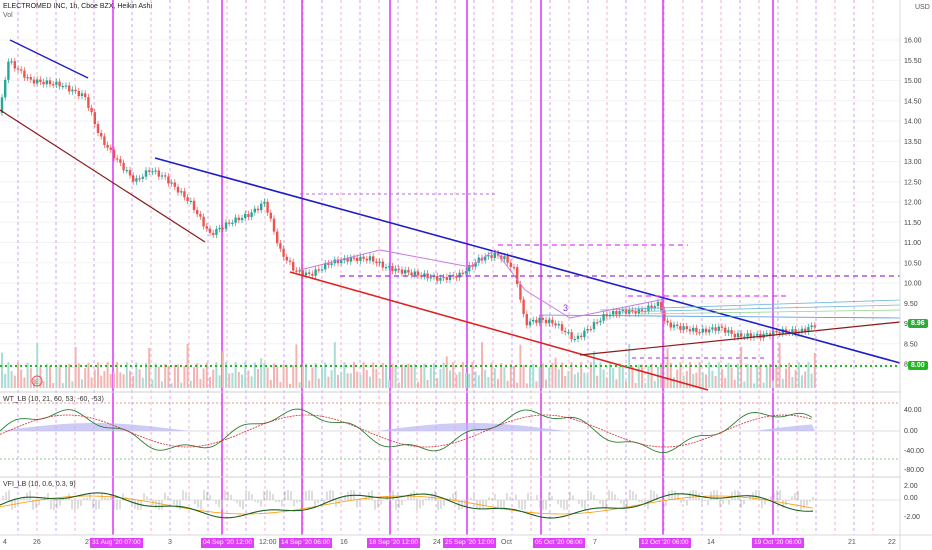 The width and height of the screenshot is (932, 550). What do you see at coordinates (170, 542) in the screenshot?
I see `time-axis-label: 3` at bounding box center [170, 542].